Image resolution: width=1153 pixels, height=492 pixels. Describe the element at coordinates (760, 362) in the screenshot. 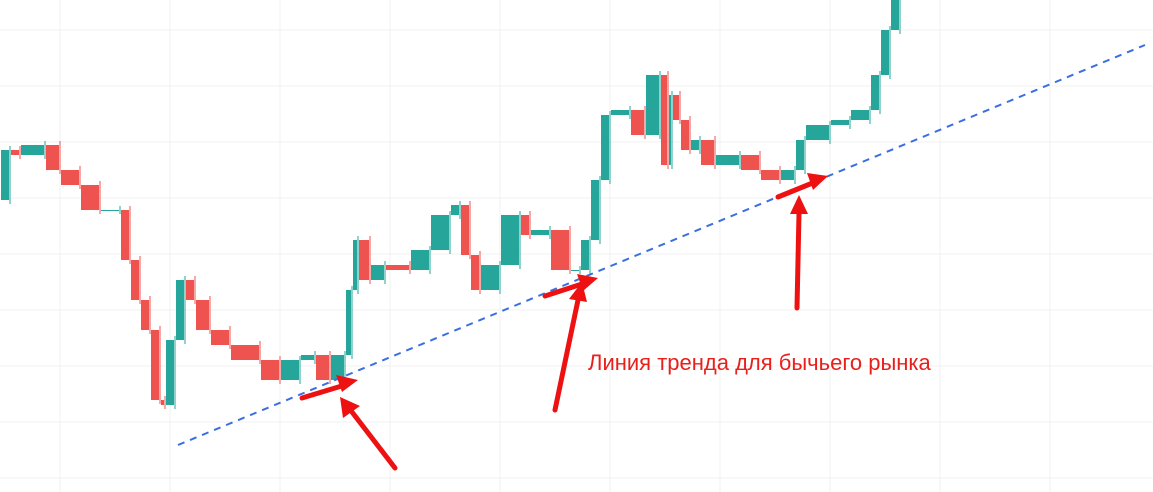

I see `annotation: Линия тренда для бычьего рынка` at that location.